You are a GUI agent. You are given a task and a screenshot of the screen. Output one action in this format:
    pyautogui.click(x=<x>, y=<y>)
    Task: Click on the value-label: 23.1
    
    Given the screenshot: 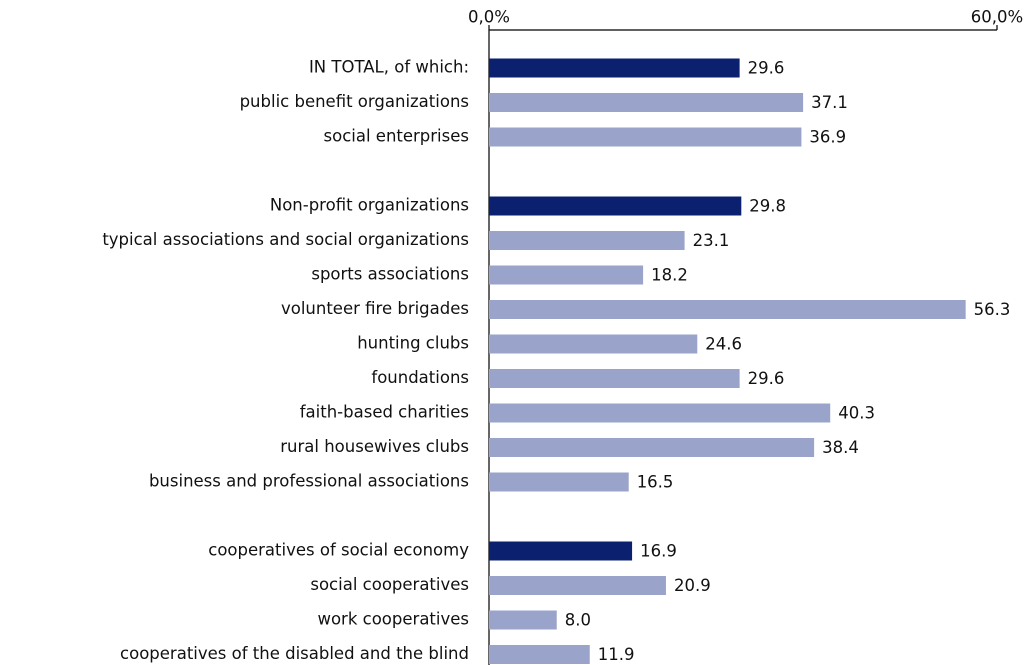 What is the action you would take?
    pyautogui.click(x=711, y=240)
    